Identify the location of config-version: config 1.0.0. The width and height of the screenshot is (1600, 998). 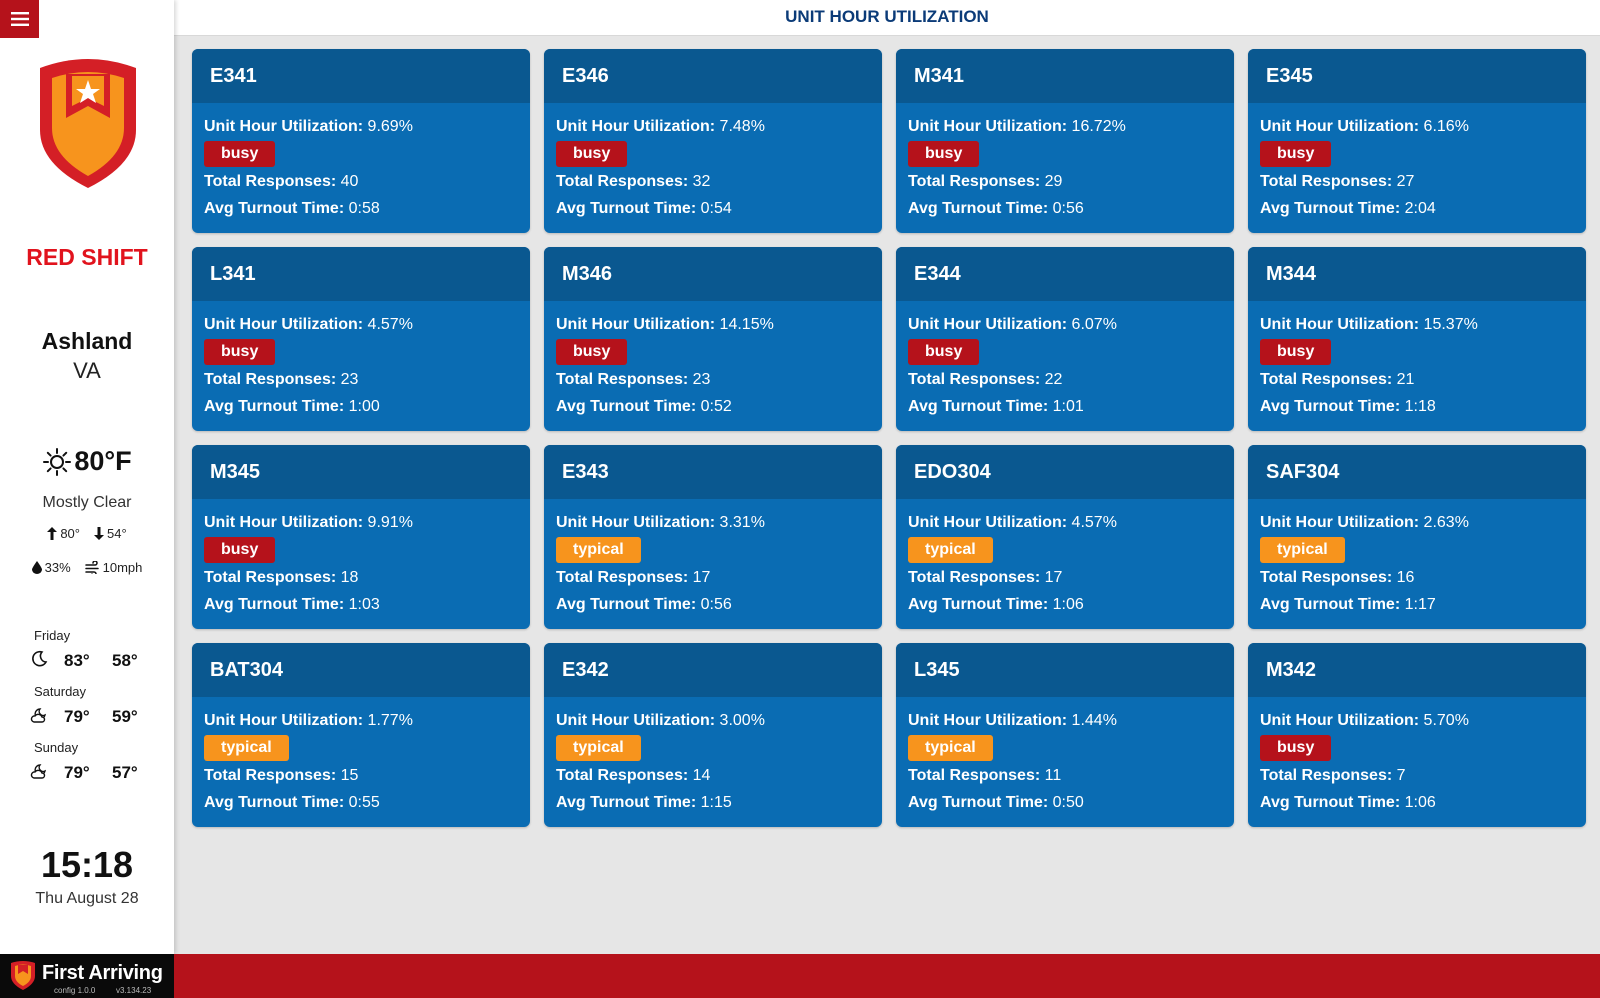
(75, 990).